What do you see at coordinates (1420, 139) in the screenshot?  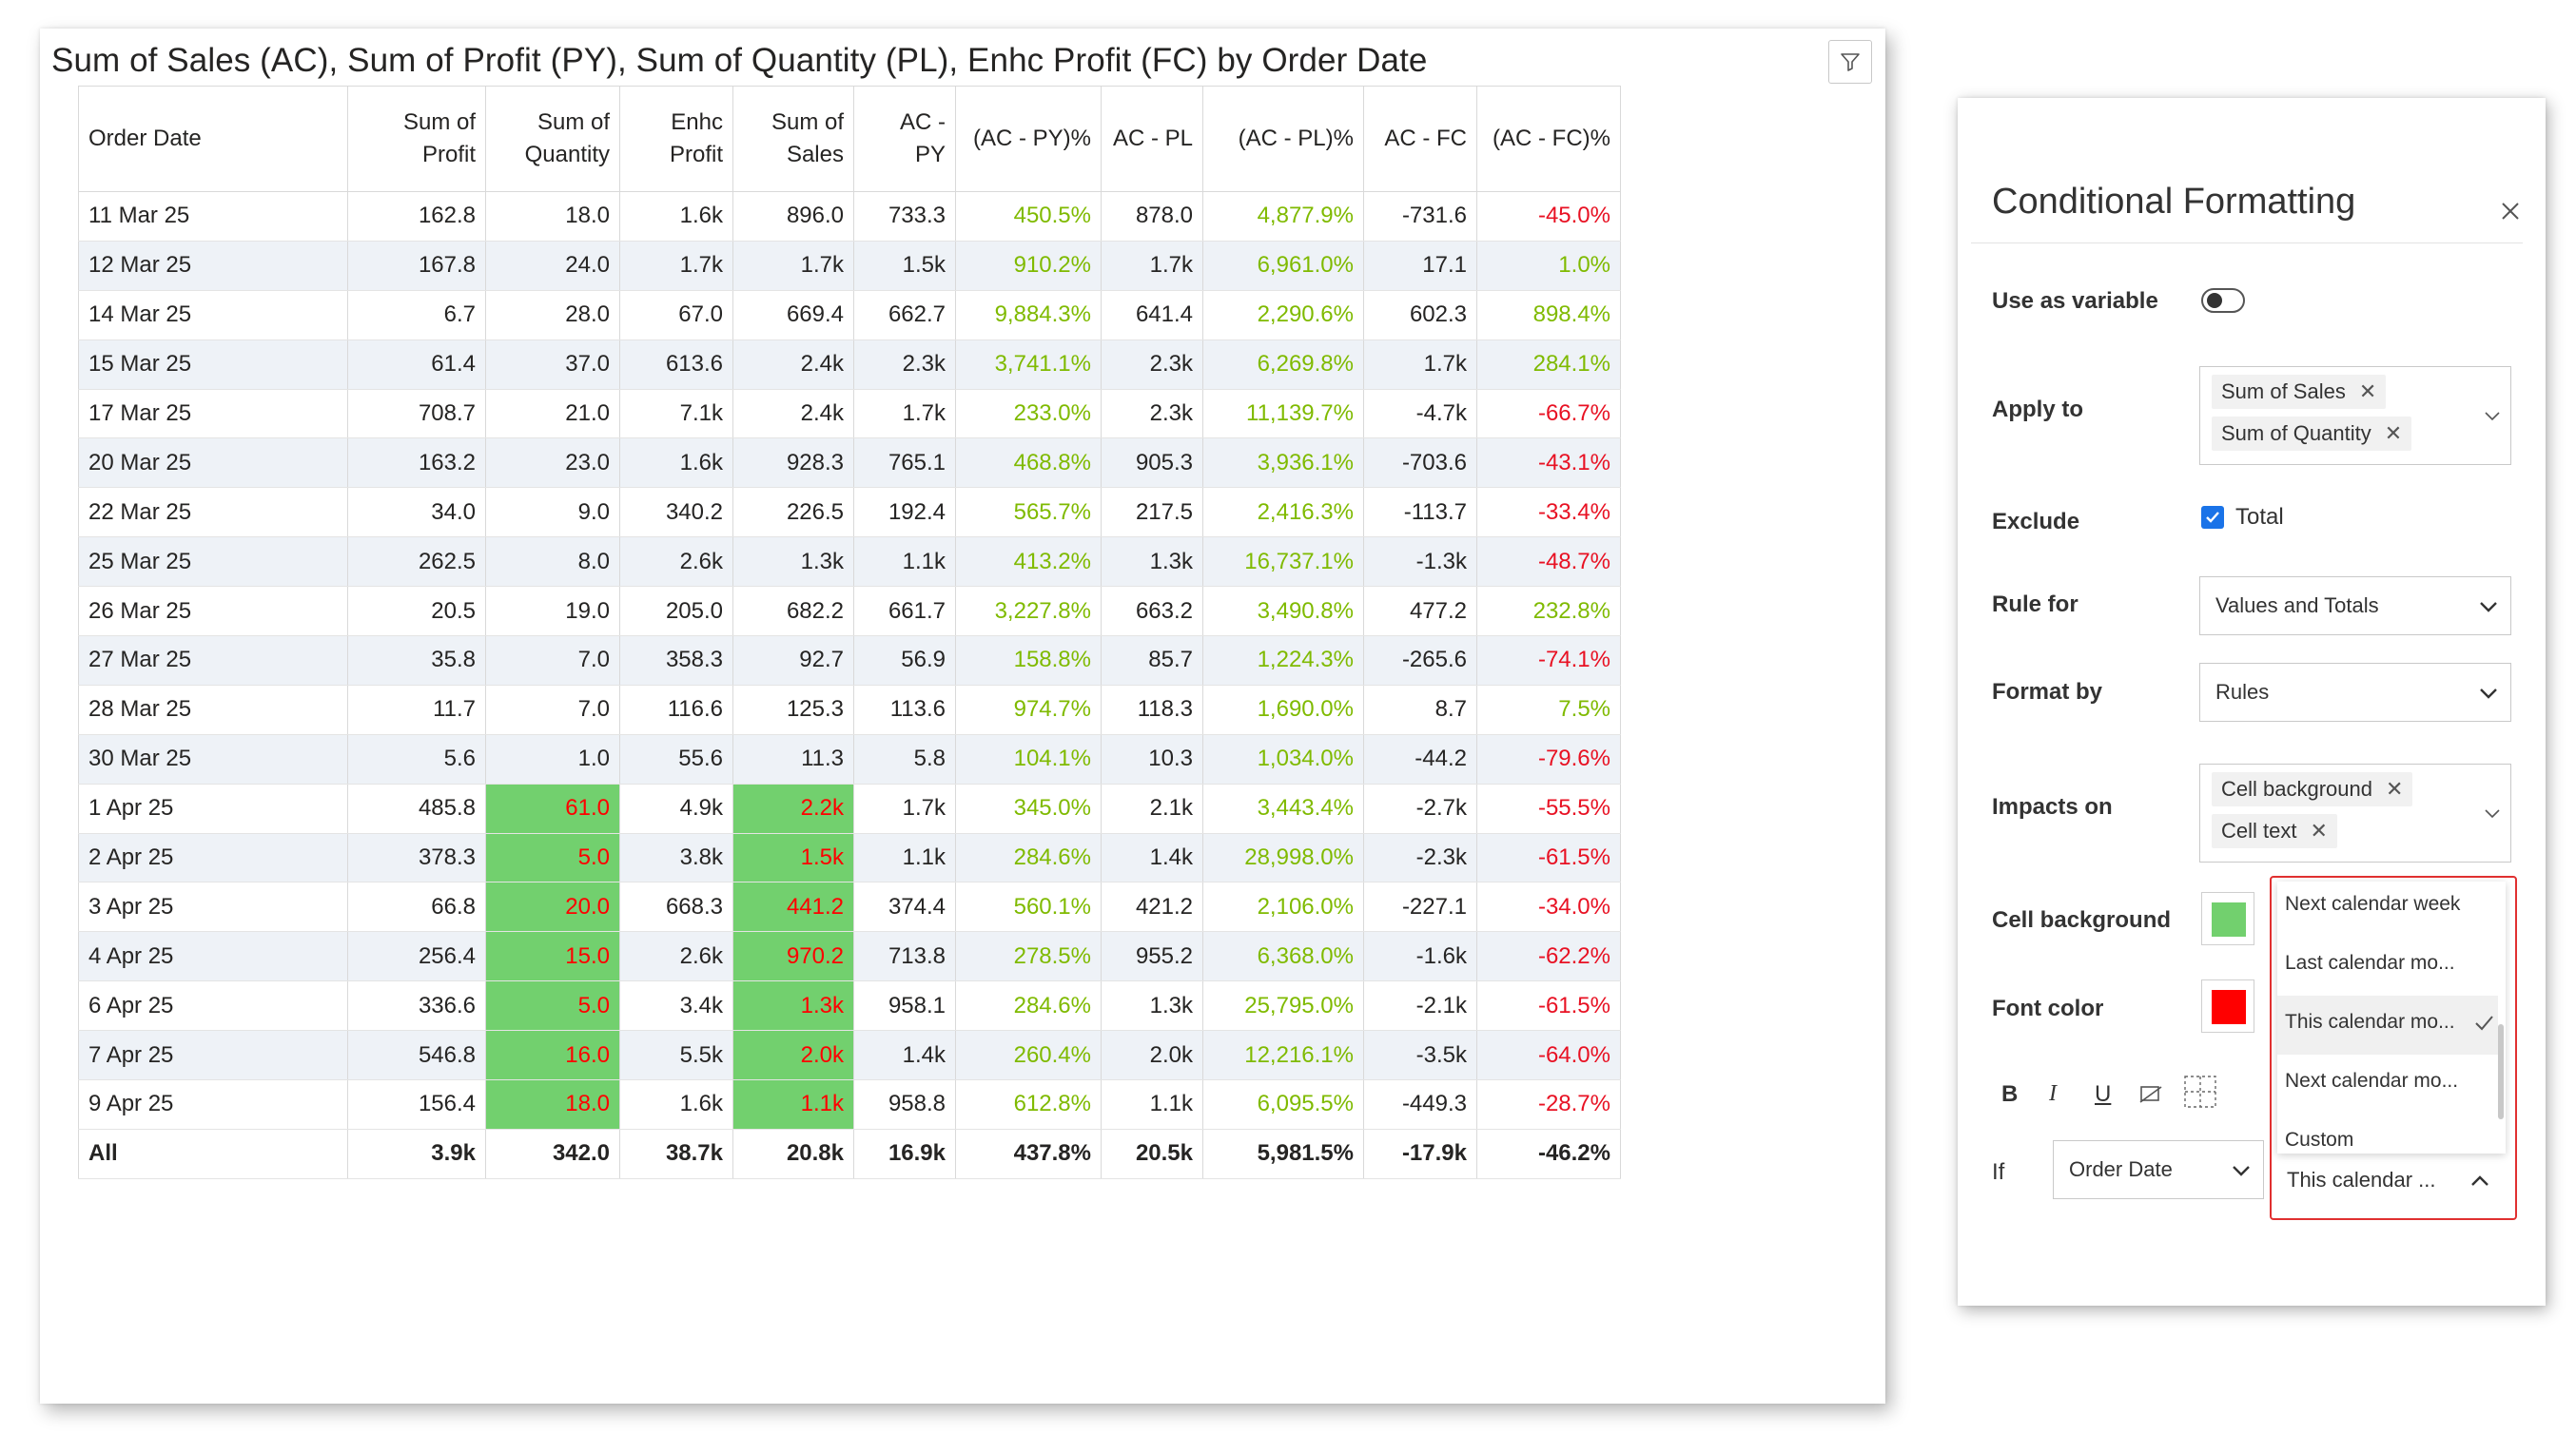 I see `col-header-ac-fc: AC - FC` at bounding box center [1420, 139].